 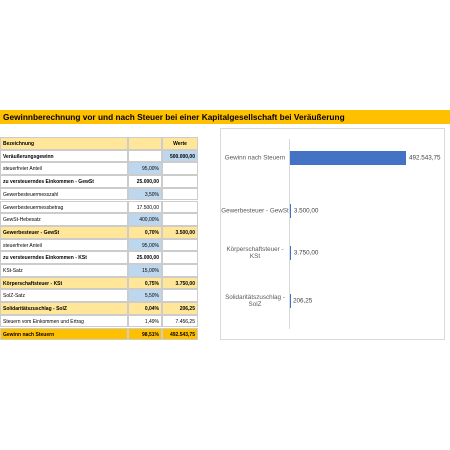 I want to click on table-cell: 3,50%, so click(x=145, y=194).